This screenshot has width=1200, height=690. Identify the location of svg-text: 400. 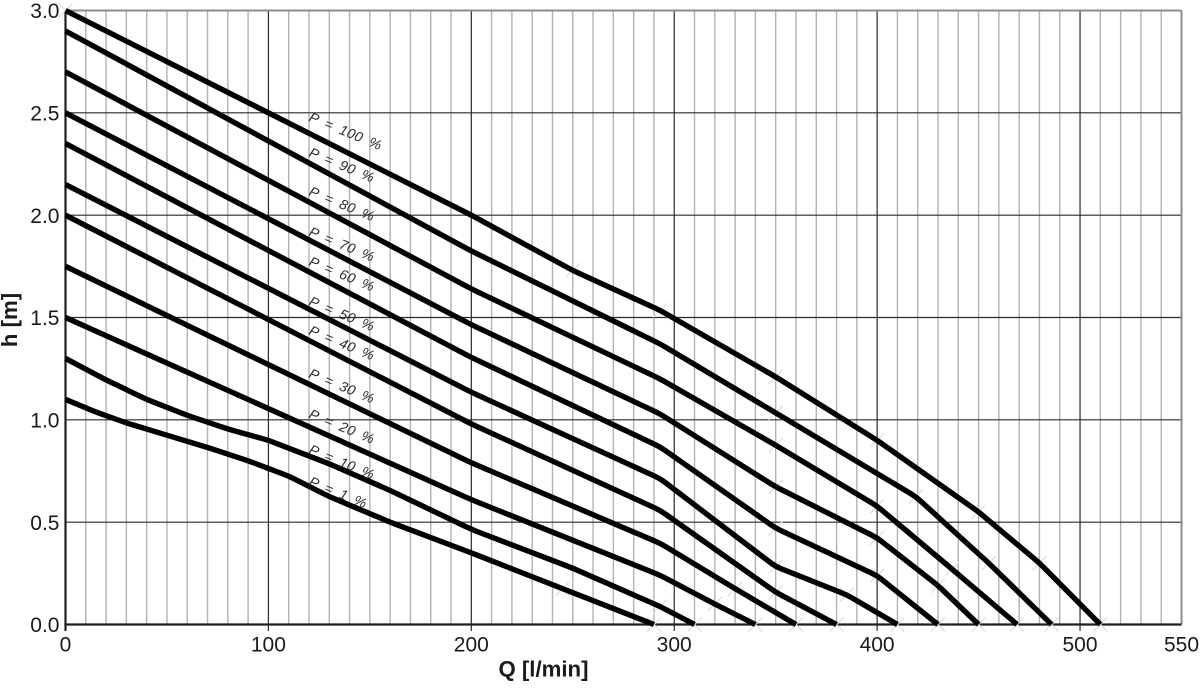
(877, 645).